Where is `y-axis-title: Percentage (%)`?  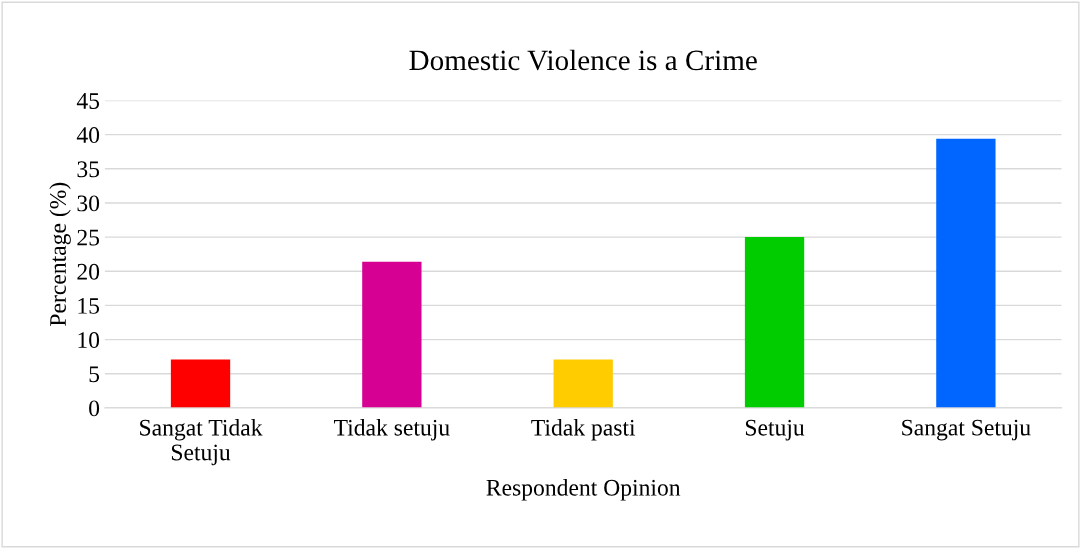
y-axis-title: Percentage (%) is located at coordinates (60, 254).